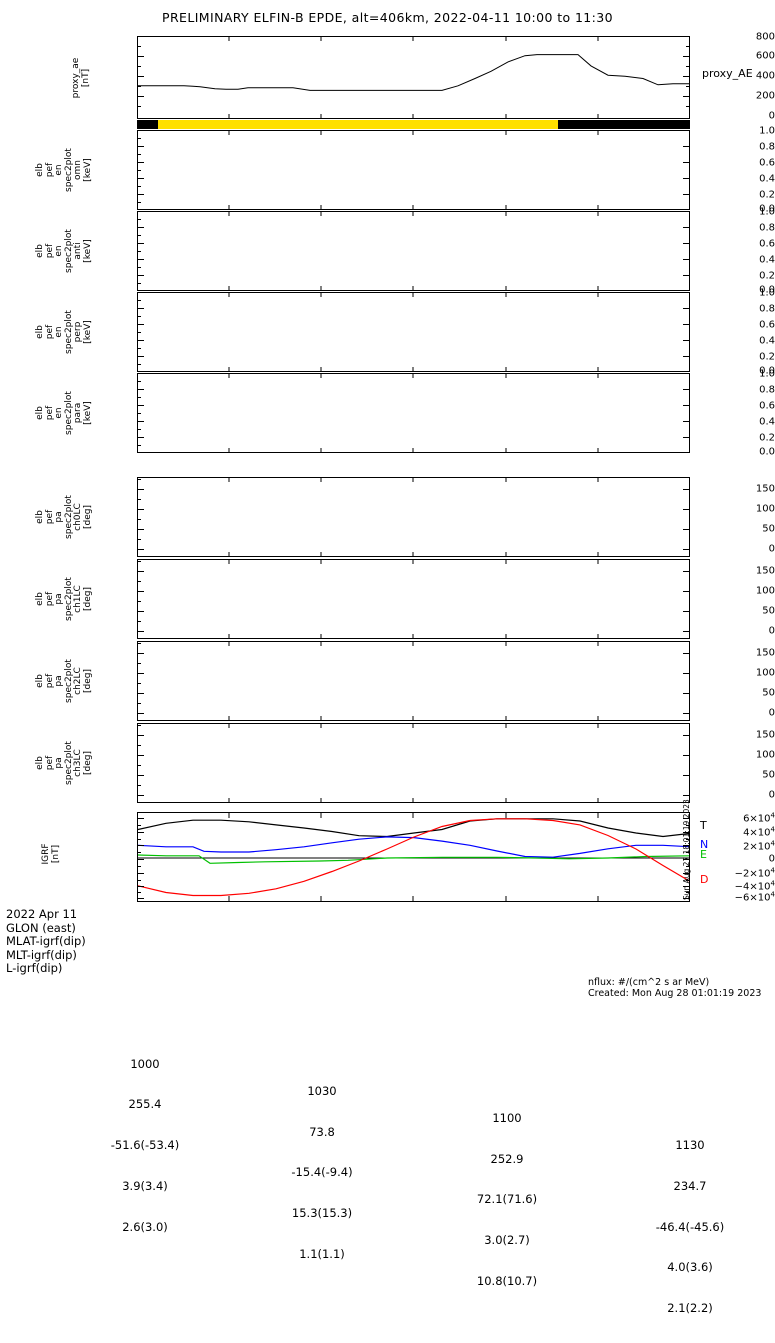 The width and height of the screenshot is (775, 1343). I want to click on panel-en-spec2plot-anti-ylabel: elb pef en spec2plot anti [keV], so click(64, 251).